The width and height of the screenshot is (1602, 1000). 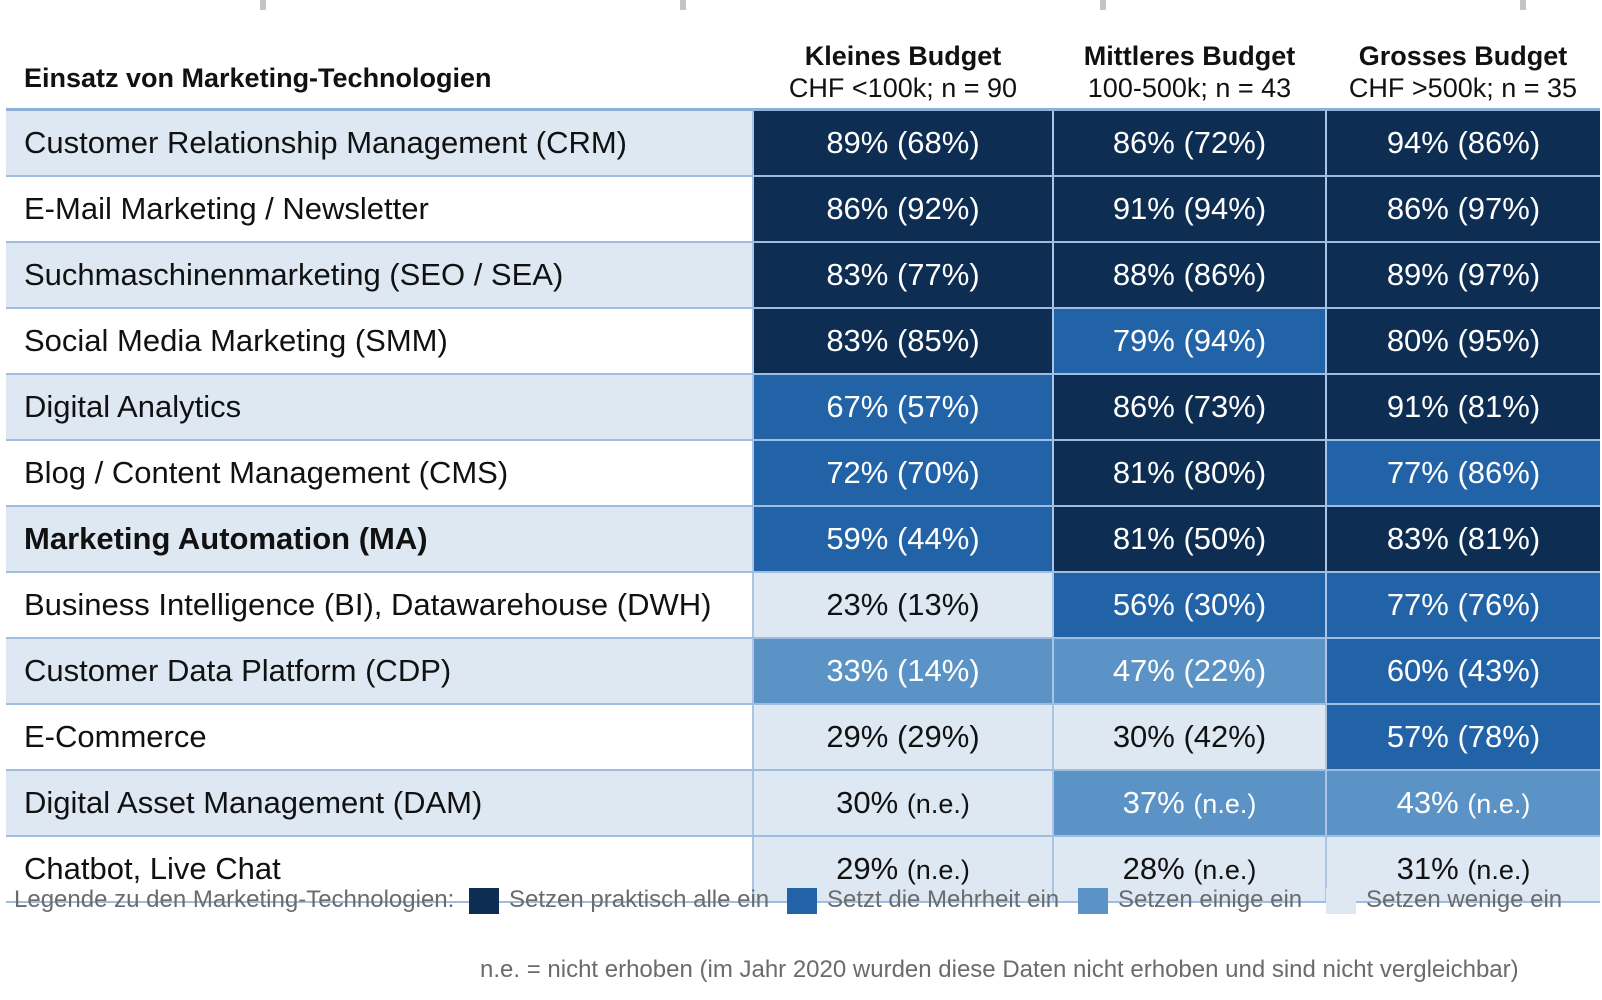 What do you see at coordinates (379, 341) in the screenshot?
I see `row-label: Social Media Marketing (SMM)` at bounding box center [379, 341].